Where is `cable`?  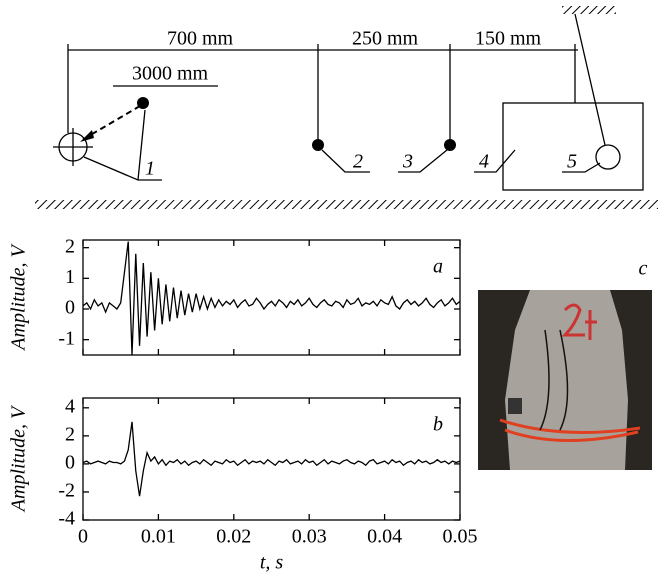
cable is located at coordinates (554, 380).